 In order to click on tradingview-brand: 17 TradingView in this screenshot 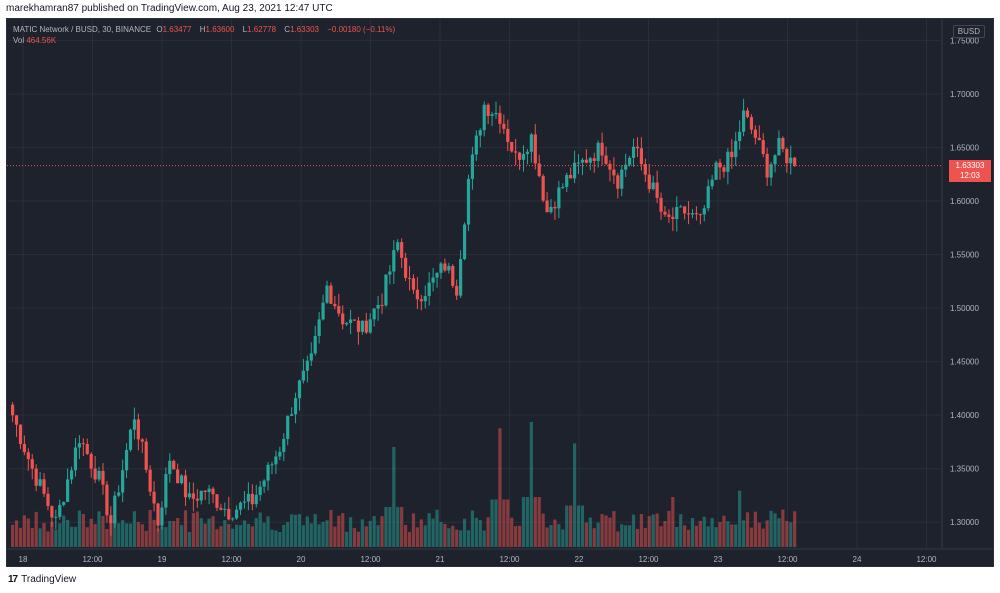, I will do `click(42, 579)`.